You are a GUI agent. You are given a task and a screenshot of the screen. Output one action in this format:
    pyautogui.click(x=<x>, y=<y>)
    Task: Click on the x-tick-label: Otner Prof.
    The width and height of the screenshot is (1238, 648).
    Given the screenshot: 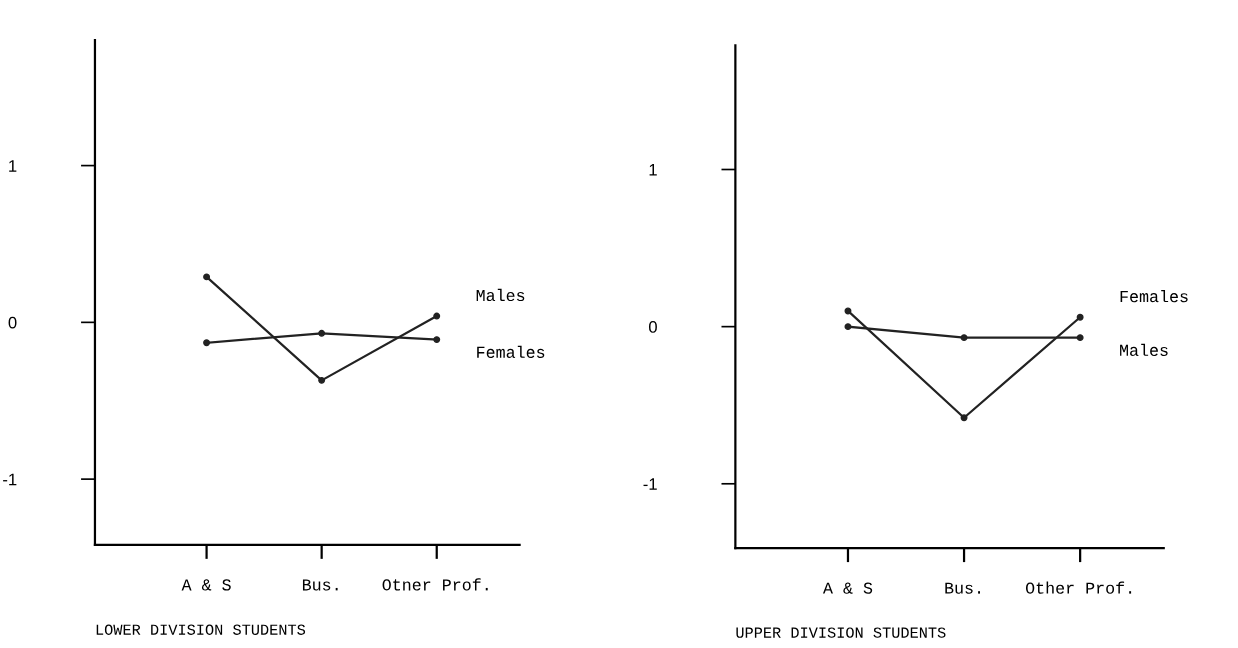 What is the action you would take?
    pyautogui.click(x=435, y=584)
    